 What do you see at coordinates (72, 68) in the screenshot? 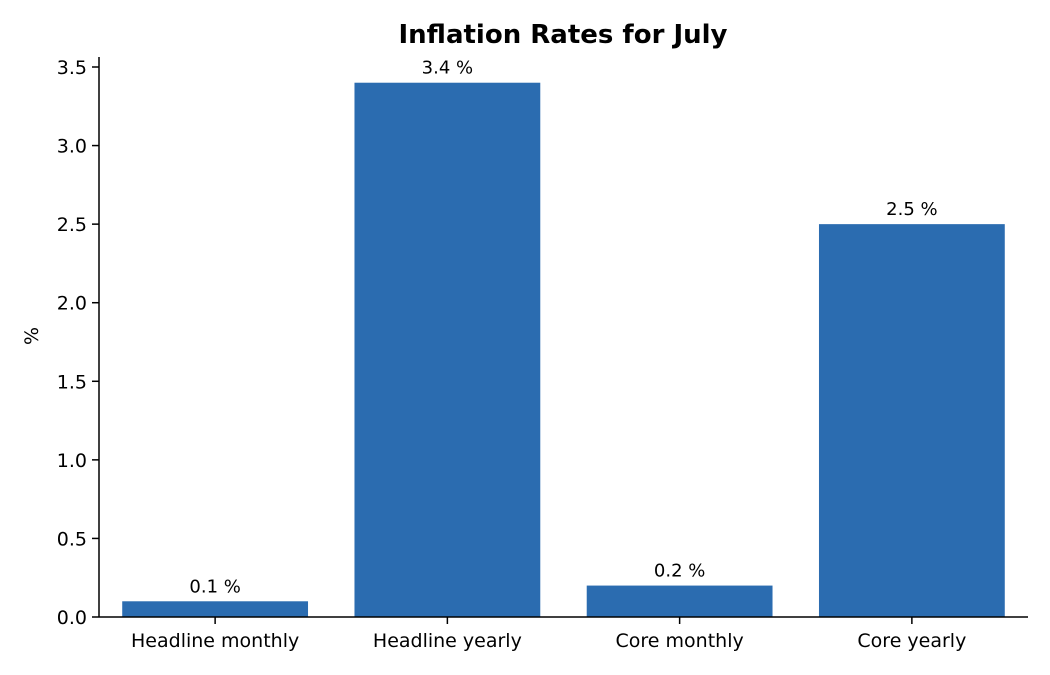
I see `y-tick-label-7: 3.5` at bounding box center [72, 68].